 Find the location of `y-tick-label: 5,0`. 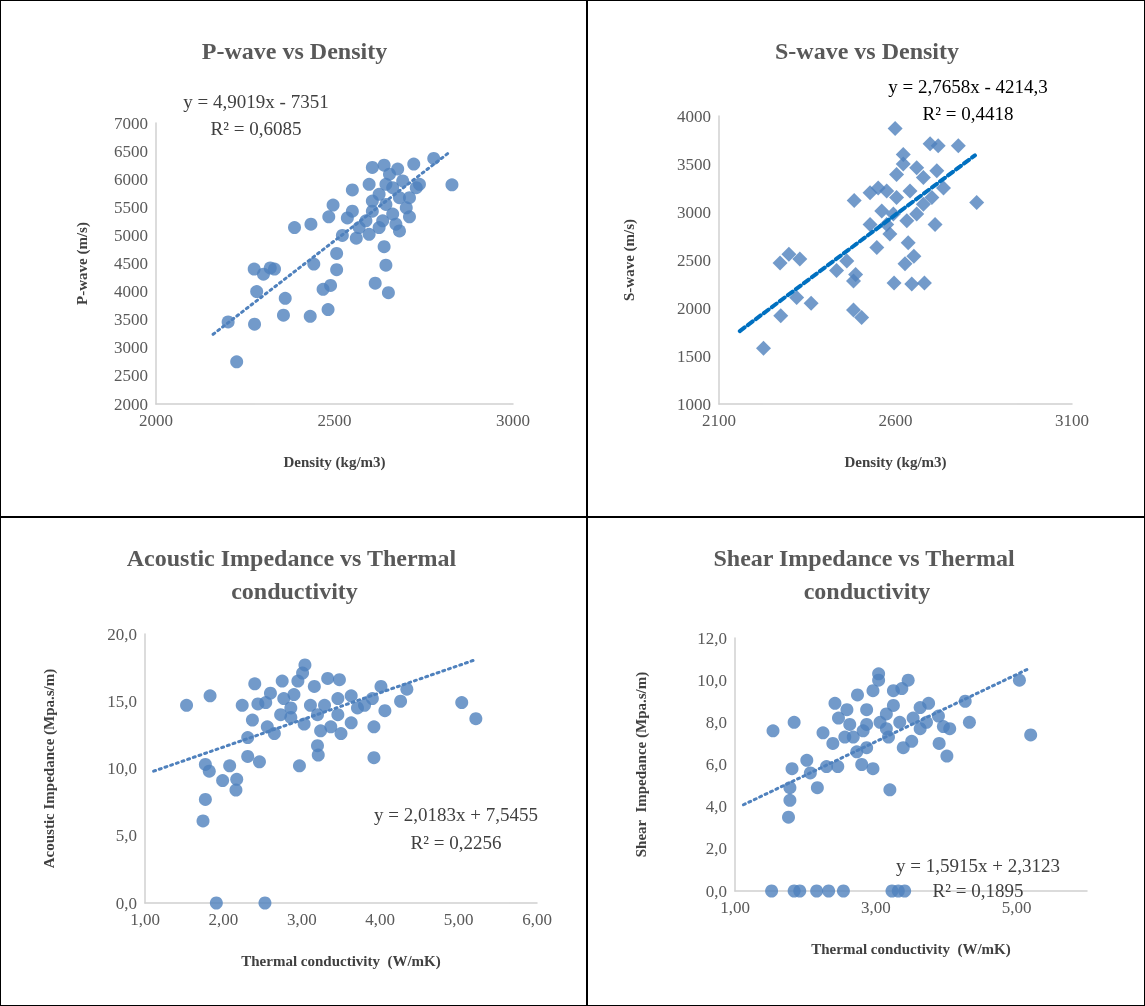

y-tick-label: 5,0 is located at coordinates (126, 836).